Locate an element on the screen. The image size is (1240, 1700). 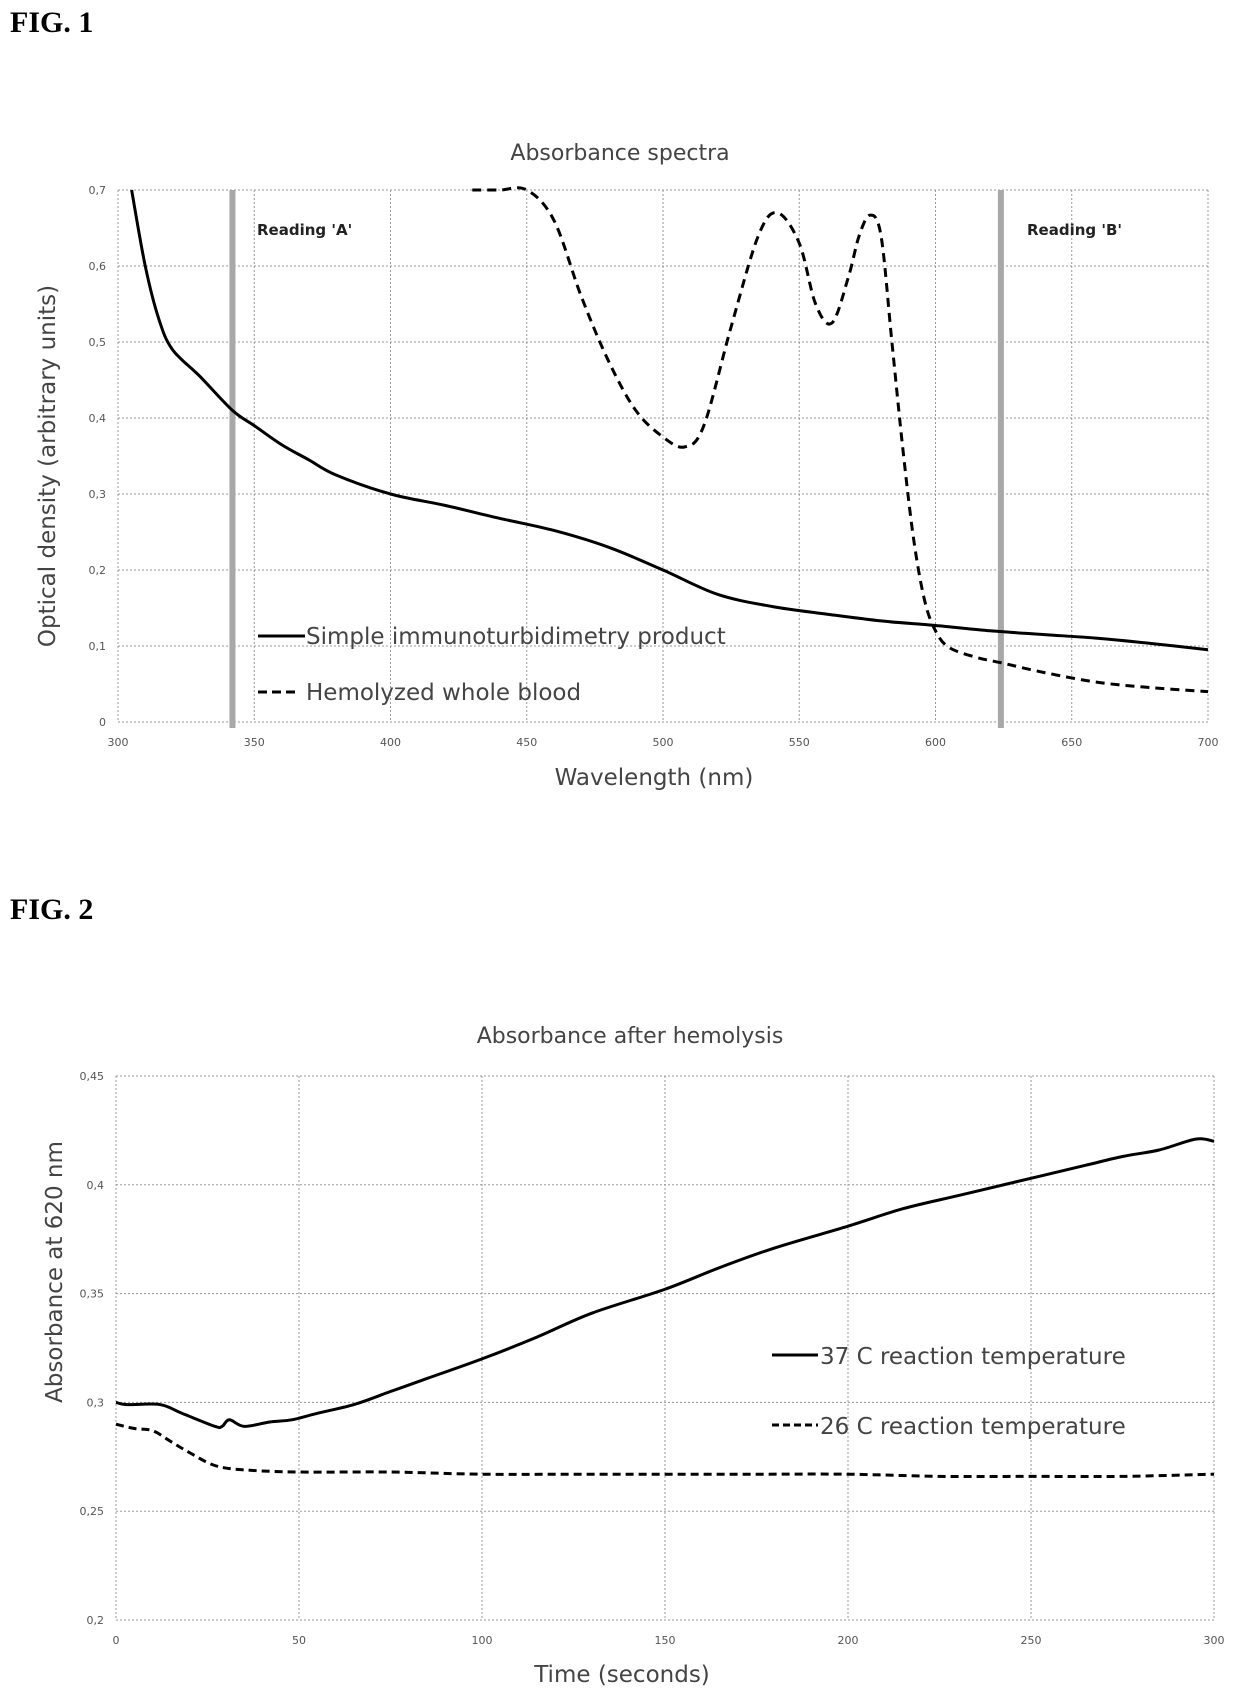
x-tick-label: 350 is located at coordinates (254, 742).